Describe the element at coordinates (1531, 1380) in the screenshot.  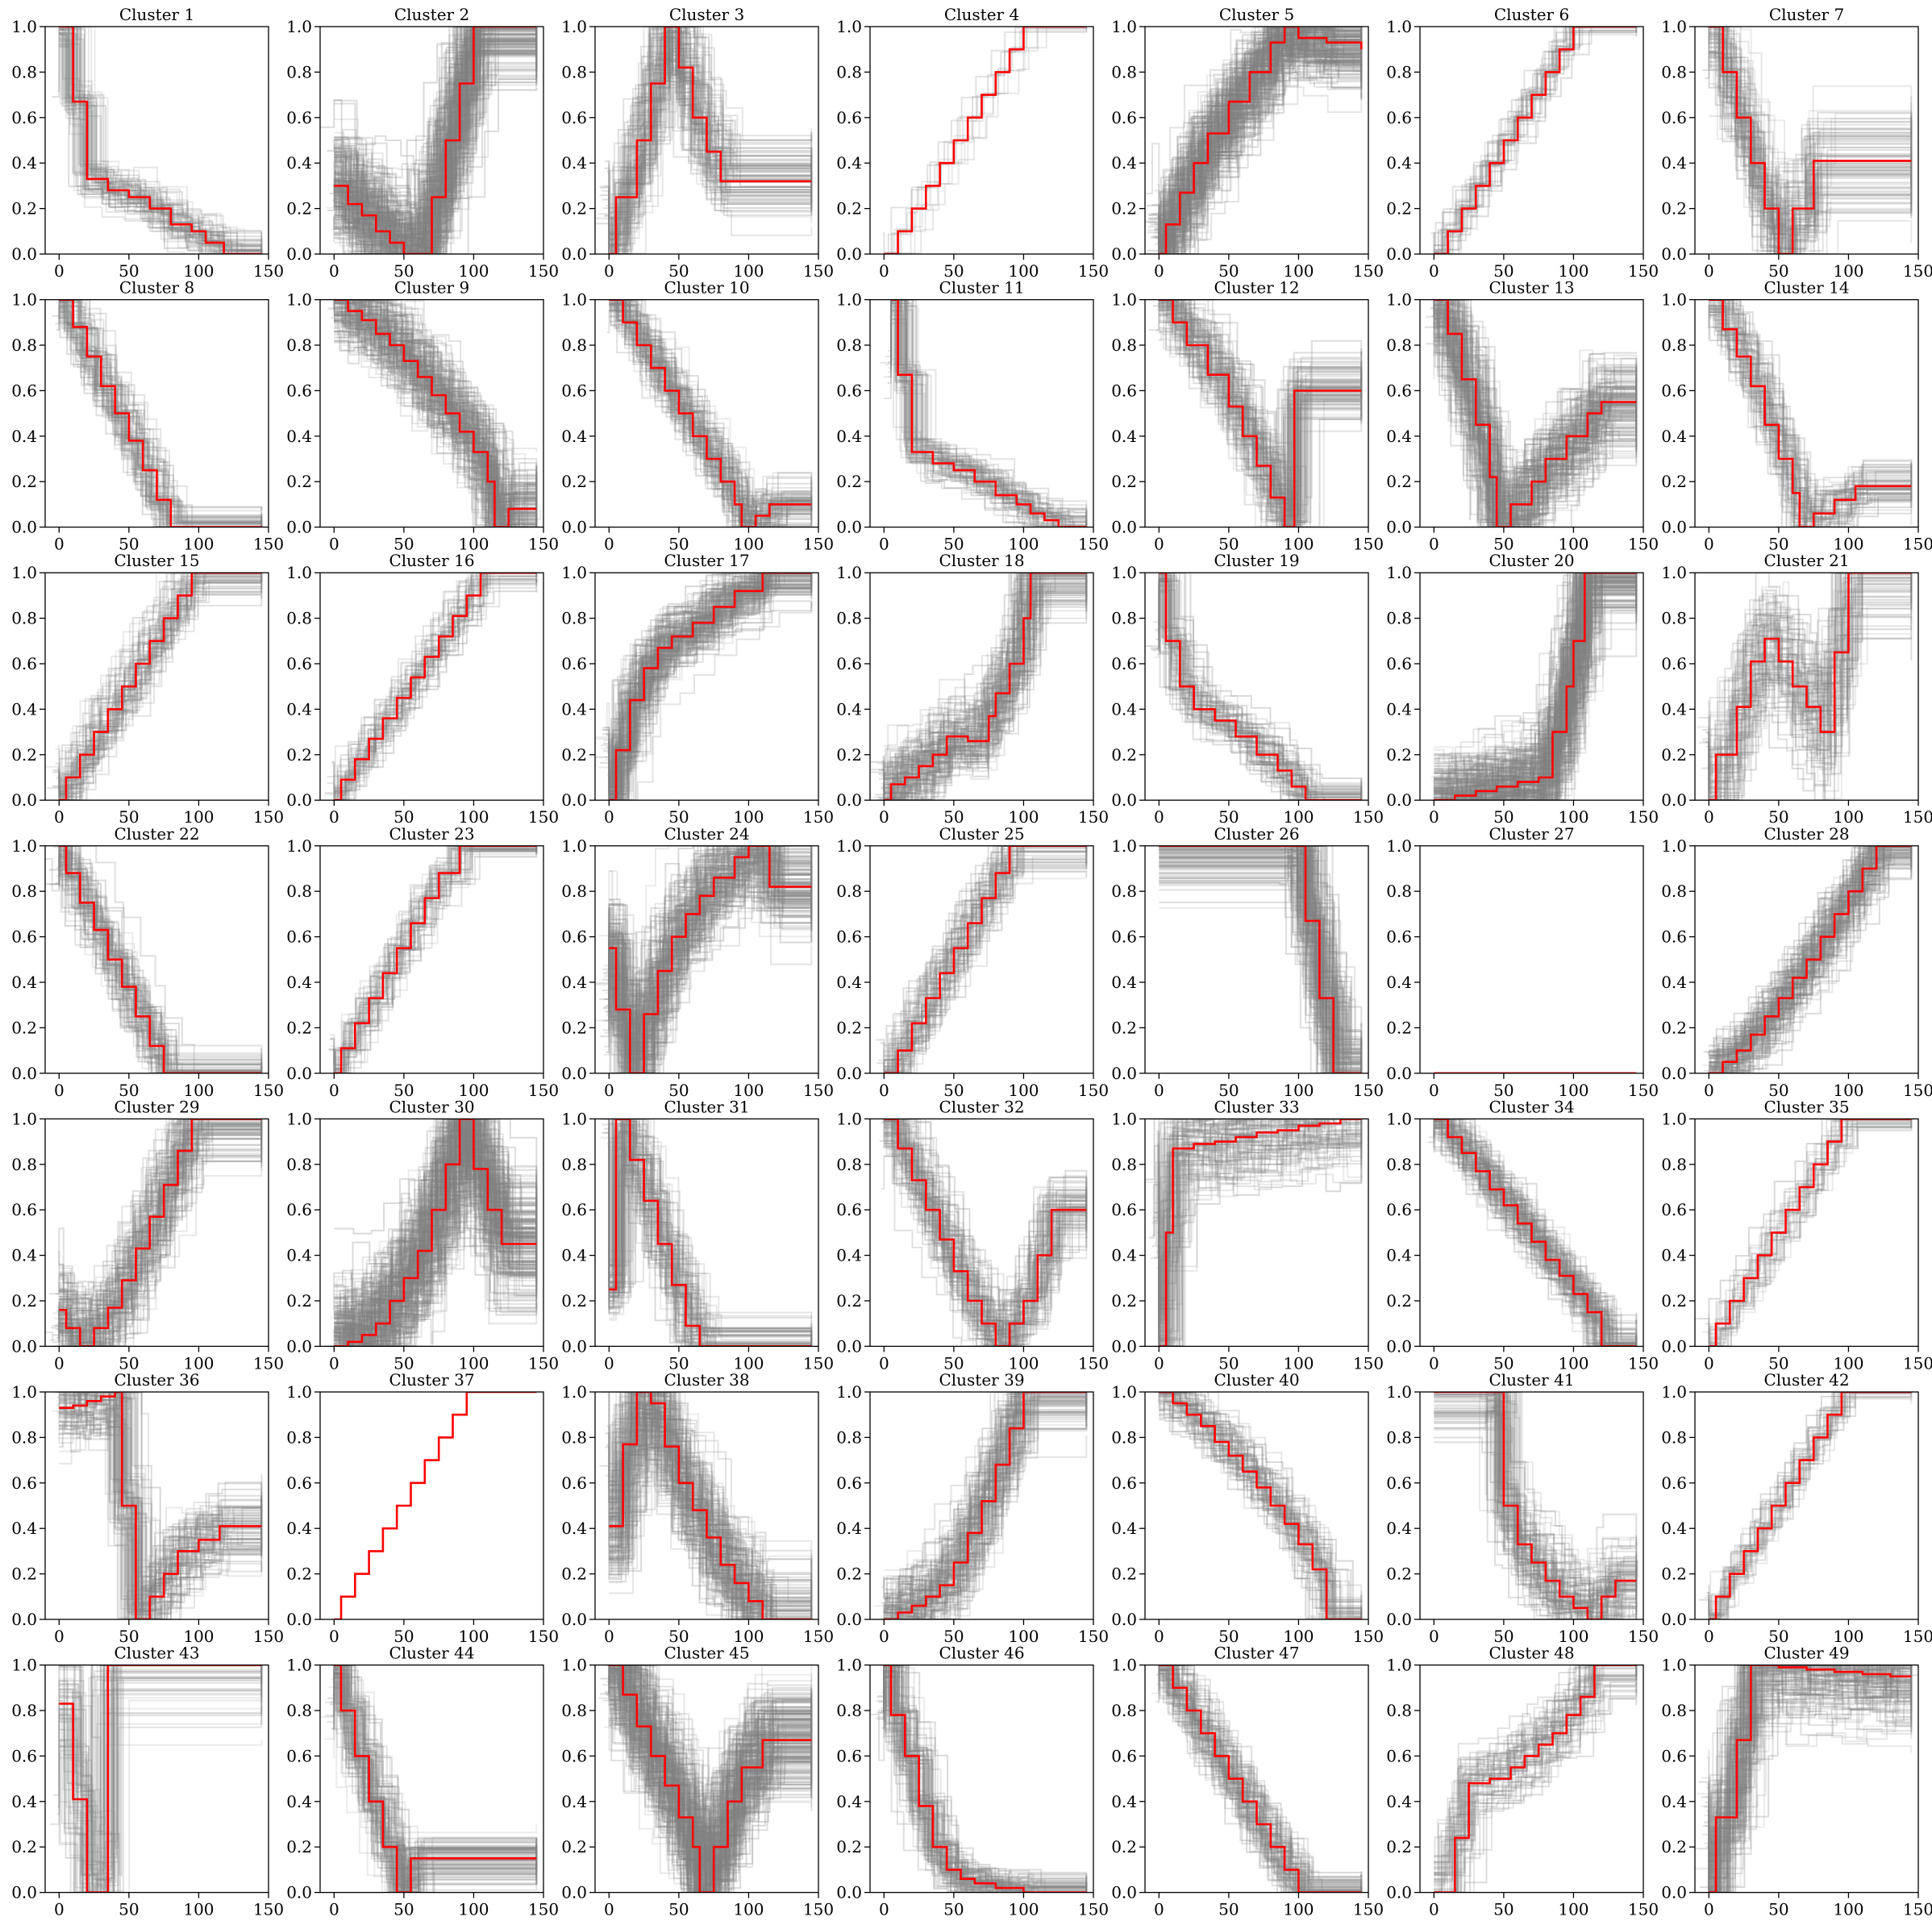
I see `panel-title: Cluster 41` at that location.